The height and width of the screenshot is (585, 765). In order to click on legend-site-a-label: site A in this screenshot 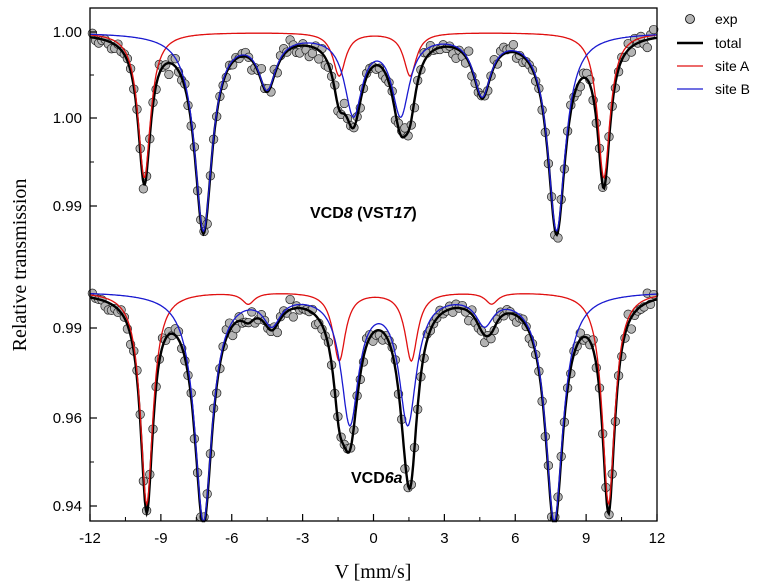, I will do `click(732, 66)`.